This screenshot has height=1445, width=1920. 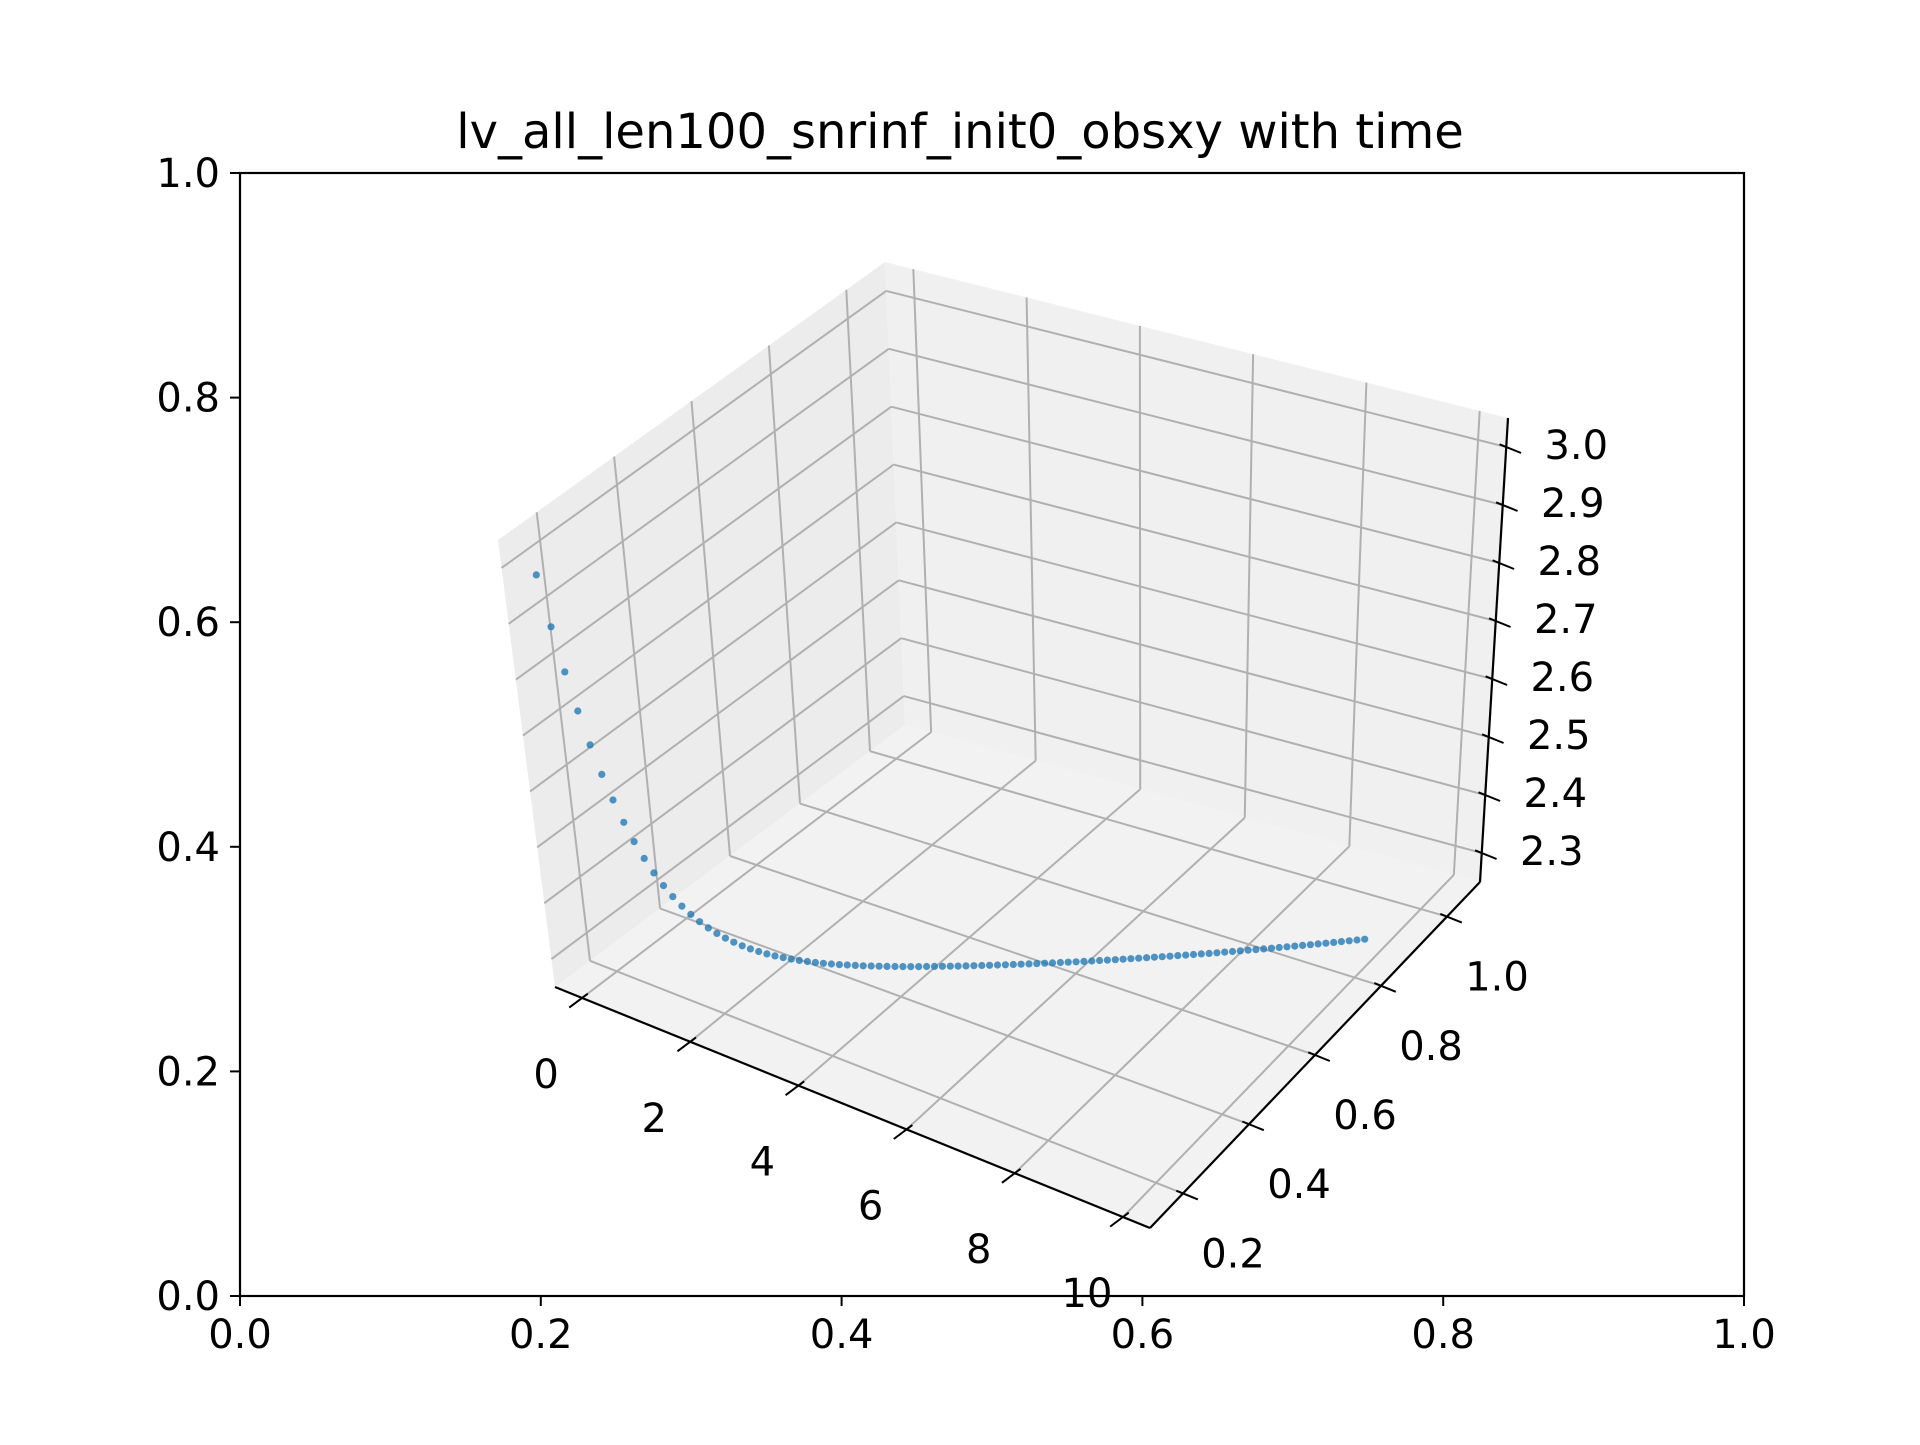 What do you see at coordinates (842, 1335) in the screenshot?
I see `outer-x-tick-label: 0.4` at bounding box center [842, 1335].